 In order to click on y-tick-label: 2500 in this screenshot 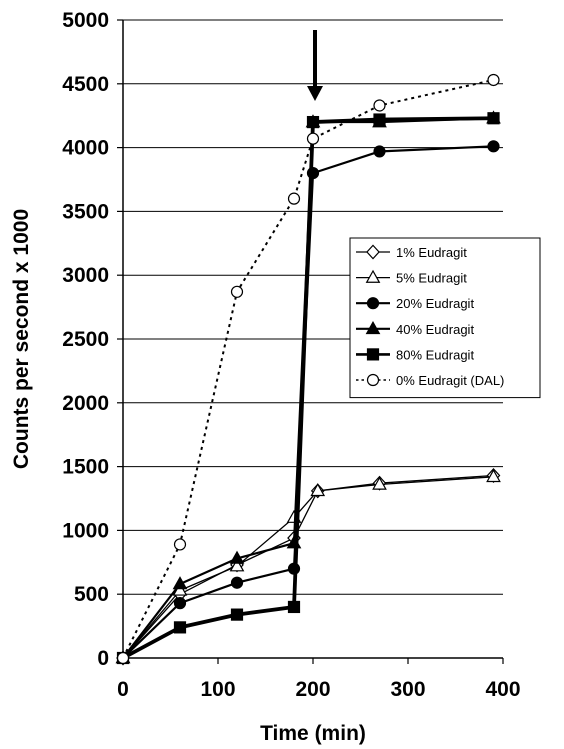, I will do `click(85, 339)`.